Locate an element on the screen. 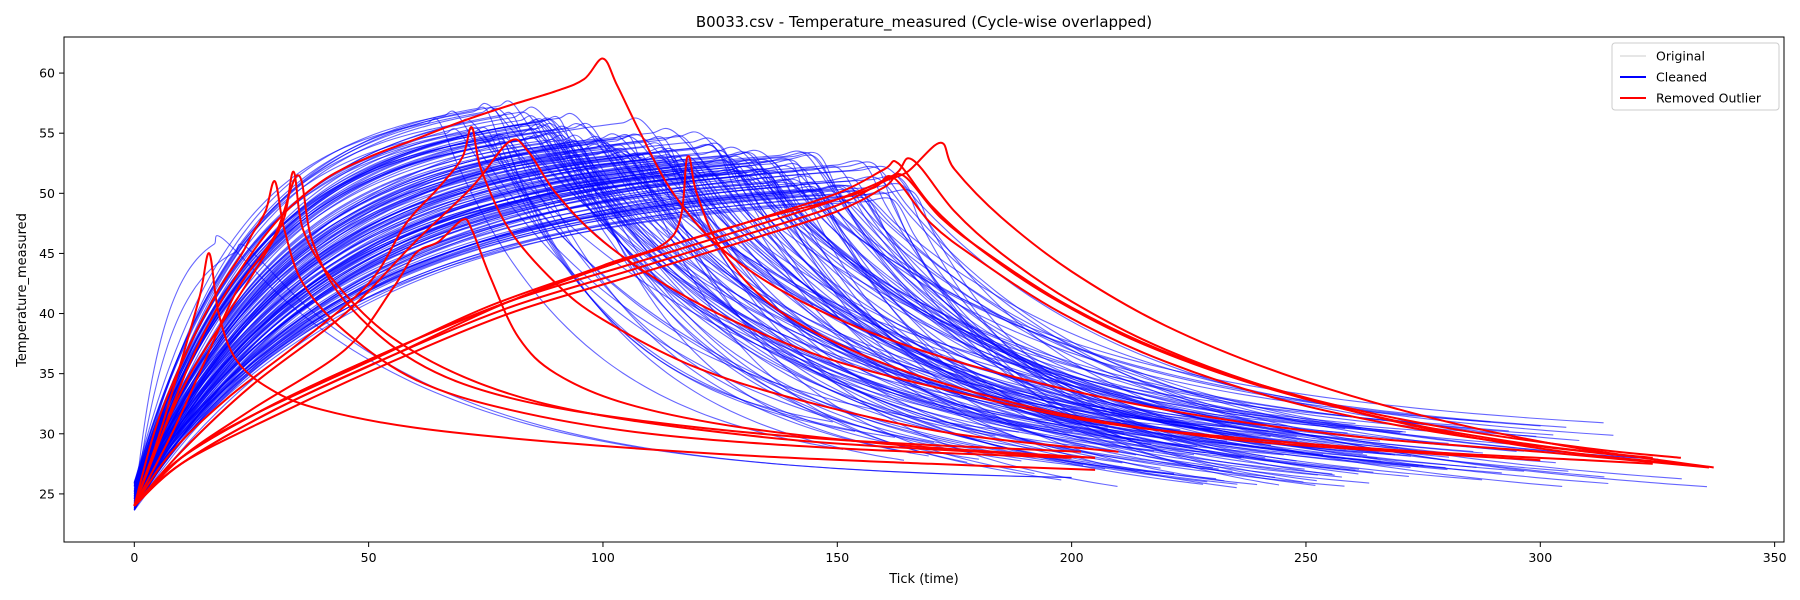 The image size is (1800, 600). y-tick-label: 40 is located at coordinates (47, 313).